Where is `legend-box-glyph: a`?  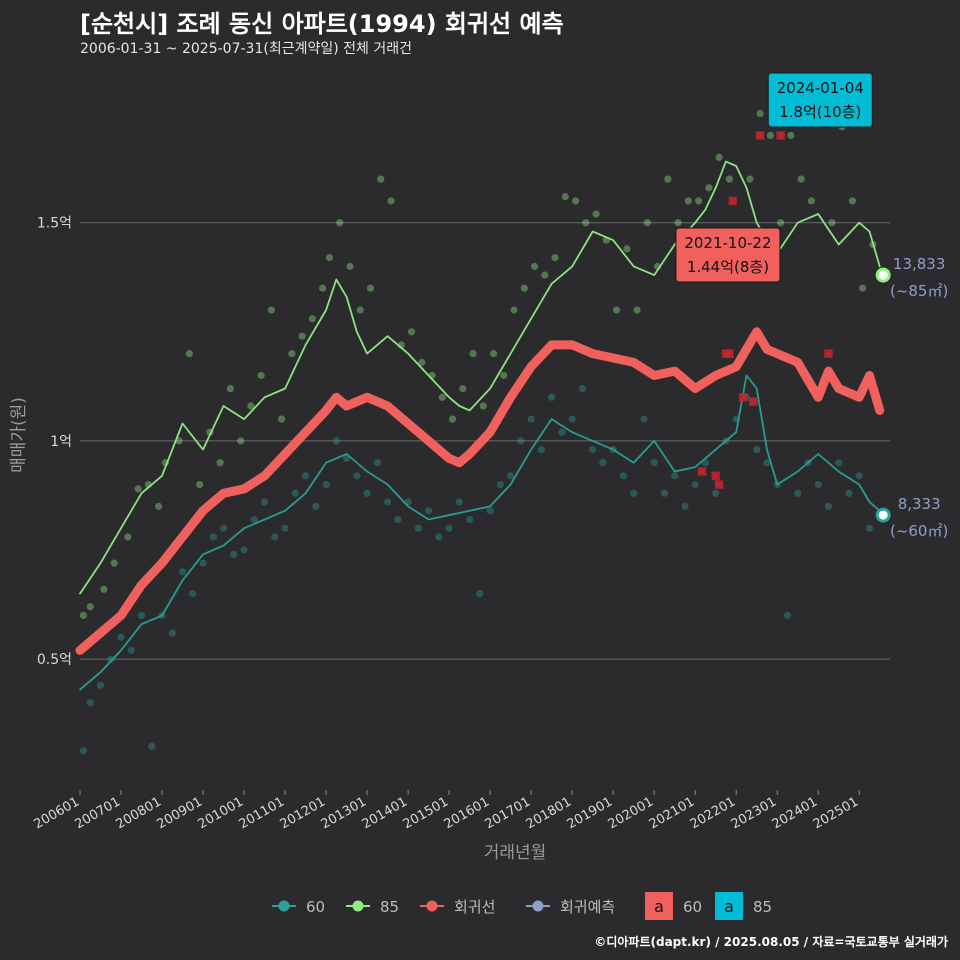 legend-box-glyph: a is located at coordinates (659, 906).